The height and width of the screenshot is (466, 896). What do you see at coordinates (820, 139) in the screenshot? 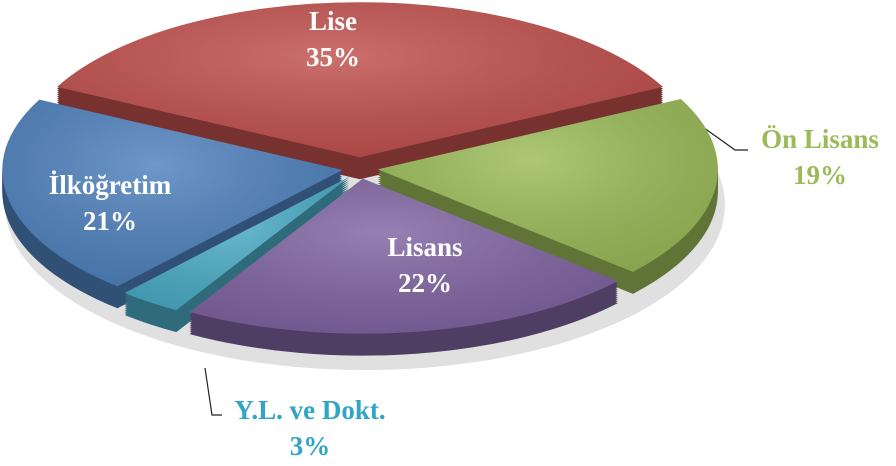
I see `category-label: Ön Lisans` at bounding box center [820, 139].